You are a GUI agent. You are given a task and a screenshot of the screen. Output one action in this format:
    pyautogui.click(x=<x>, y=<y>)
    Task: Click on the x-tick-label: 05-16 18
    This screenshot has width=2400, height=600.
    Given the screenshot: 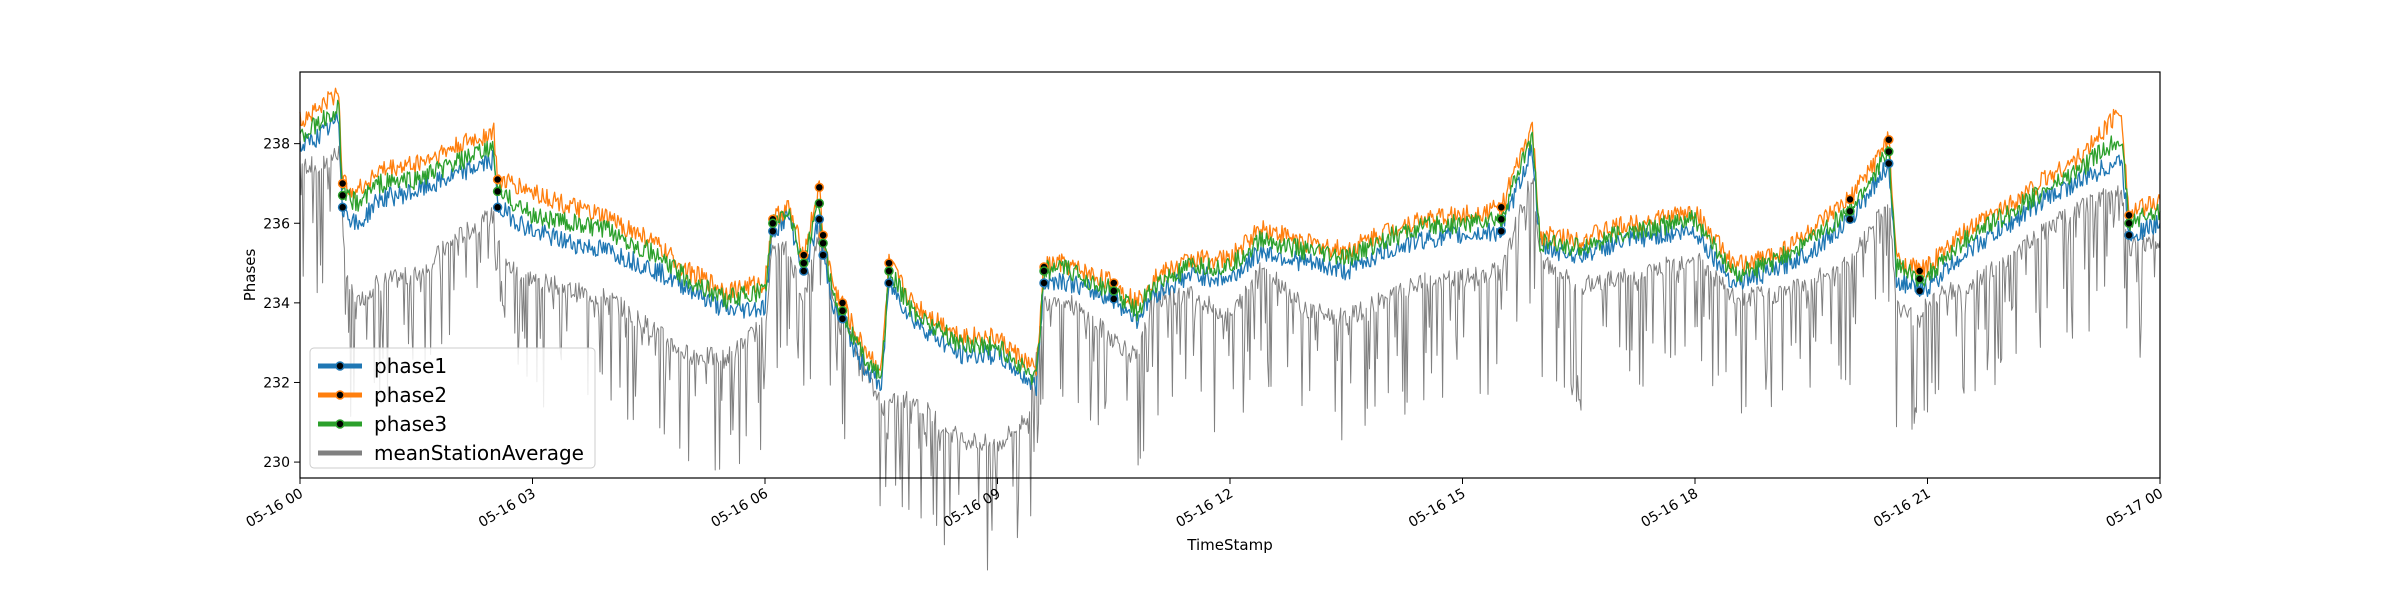 What is the action you would take?
    pyautogui.click(x=1669, y=508)
    